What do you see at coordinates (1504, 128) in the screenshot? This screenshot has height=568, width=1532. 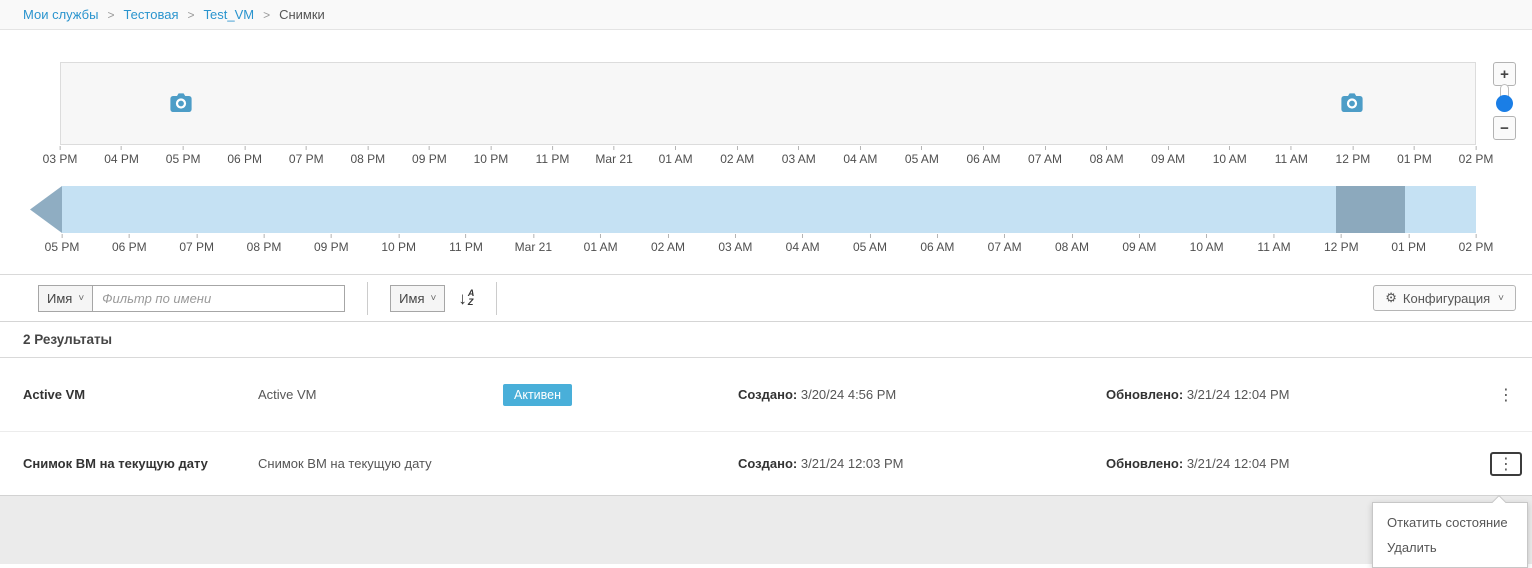 I see `zoom-out-button: −` at bounding box center [1504, 128].